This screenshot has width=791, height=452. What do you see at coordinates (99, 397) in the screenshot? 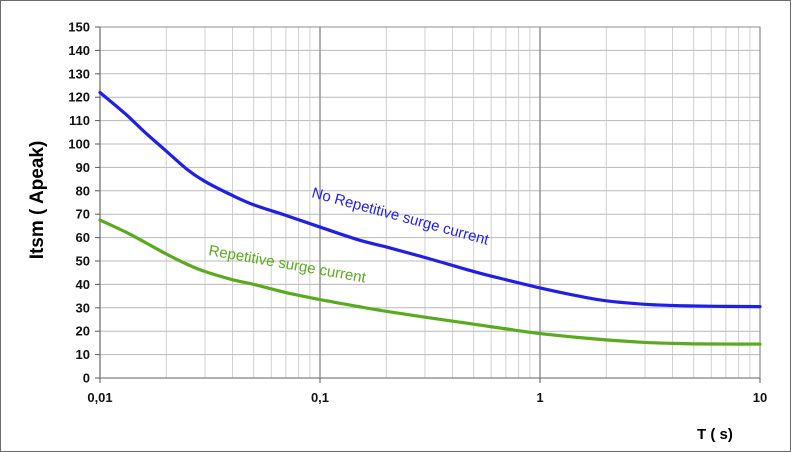
I see `x-tick-label: 0,01` at bounding box center [99, 397].